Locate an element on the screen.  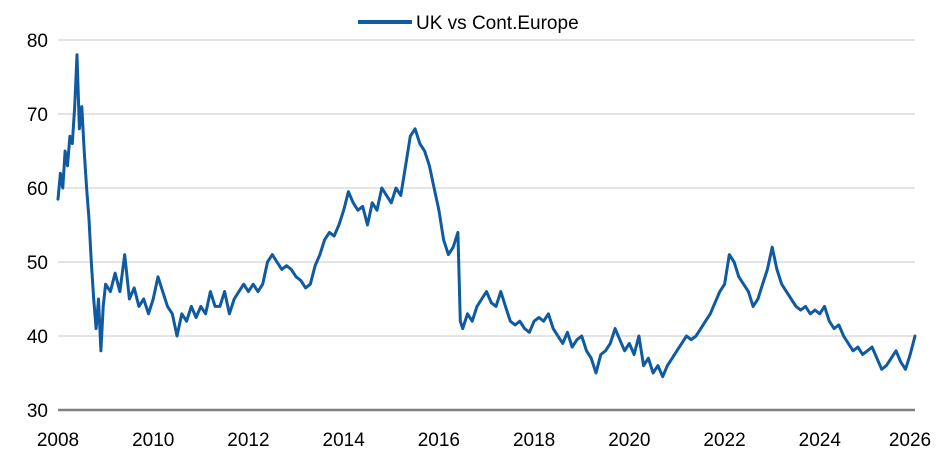
legend: UK vs Cont.Europe is located at coordinates (468, 23).